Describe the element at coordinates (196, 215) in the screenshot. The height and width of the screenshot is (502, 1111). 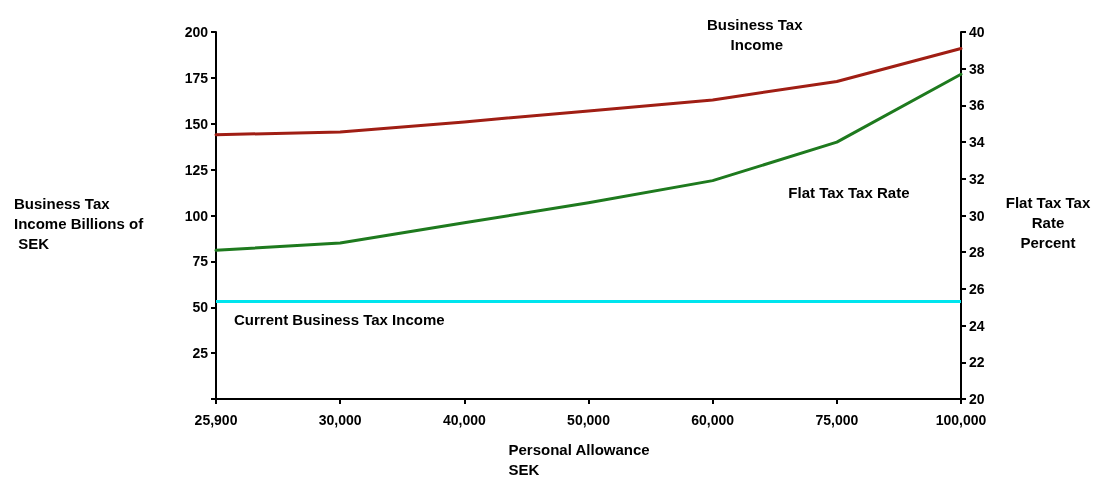
I see `y-tick-label: 100` at that location.